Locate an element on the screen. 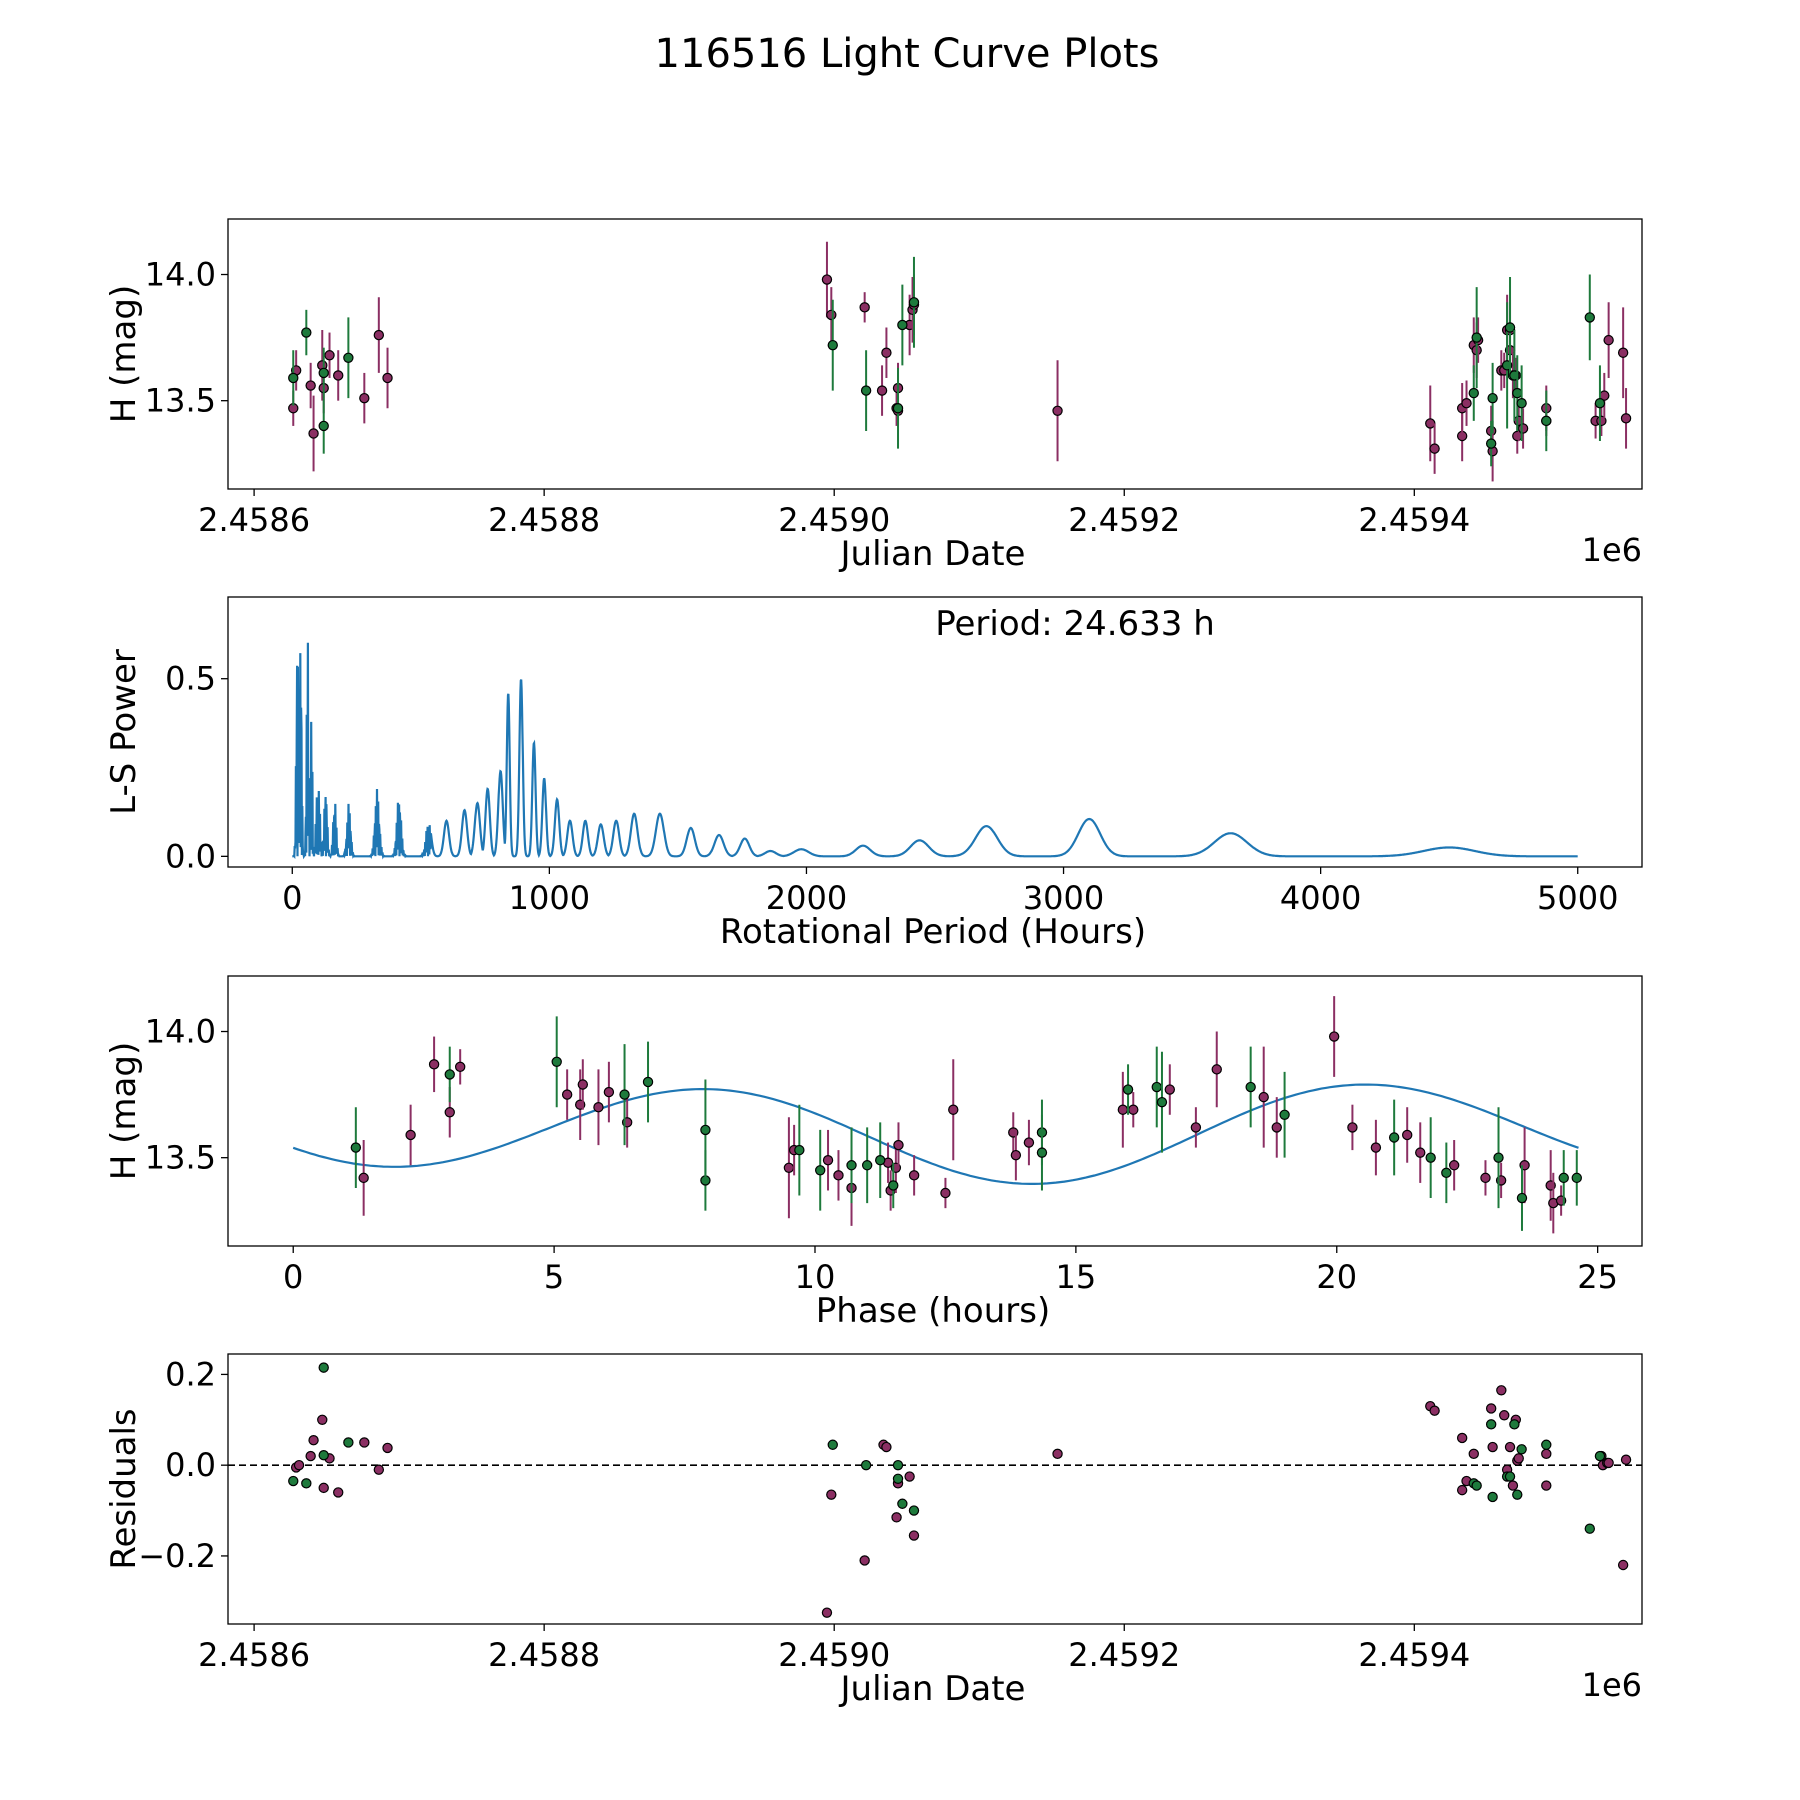 This screenshot has width=1800, height=1800. phase-ytick-label: 13.5 is located at coordinates (180, 1158).